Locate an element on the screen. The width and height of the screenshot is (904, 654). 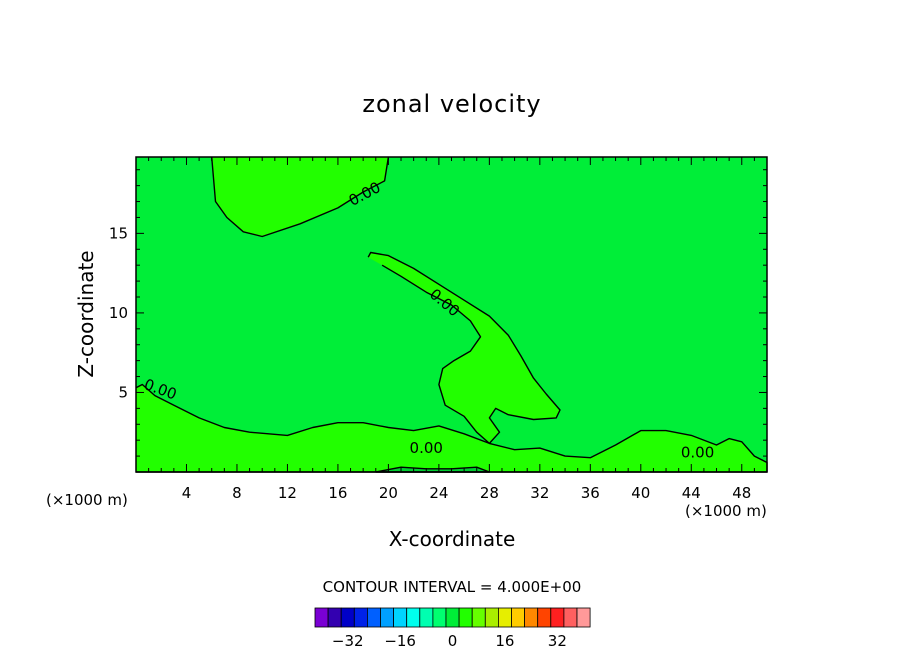
y-axis-title: Z-coordinate is located at coordinates (86, 313).